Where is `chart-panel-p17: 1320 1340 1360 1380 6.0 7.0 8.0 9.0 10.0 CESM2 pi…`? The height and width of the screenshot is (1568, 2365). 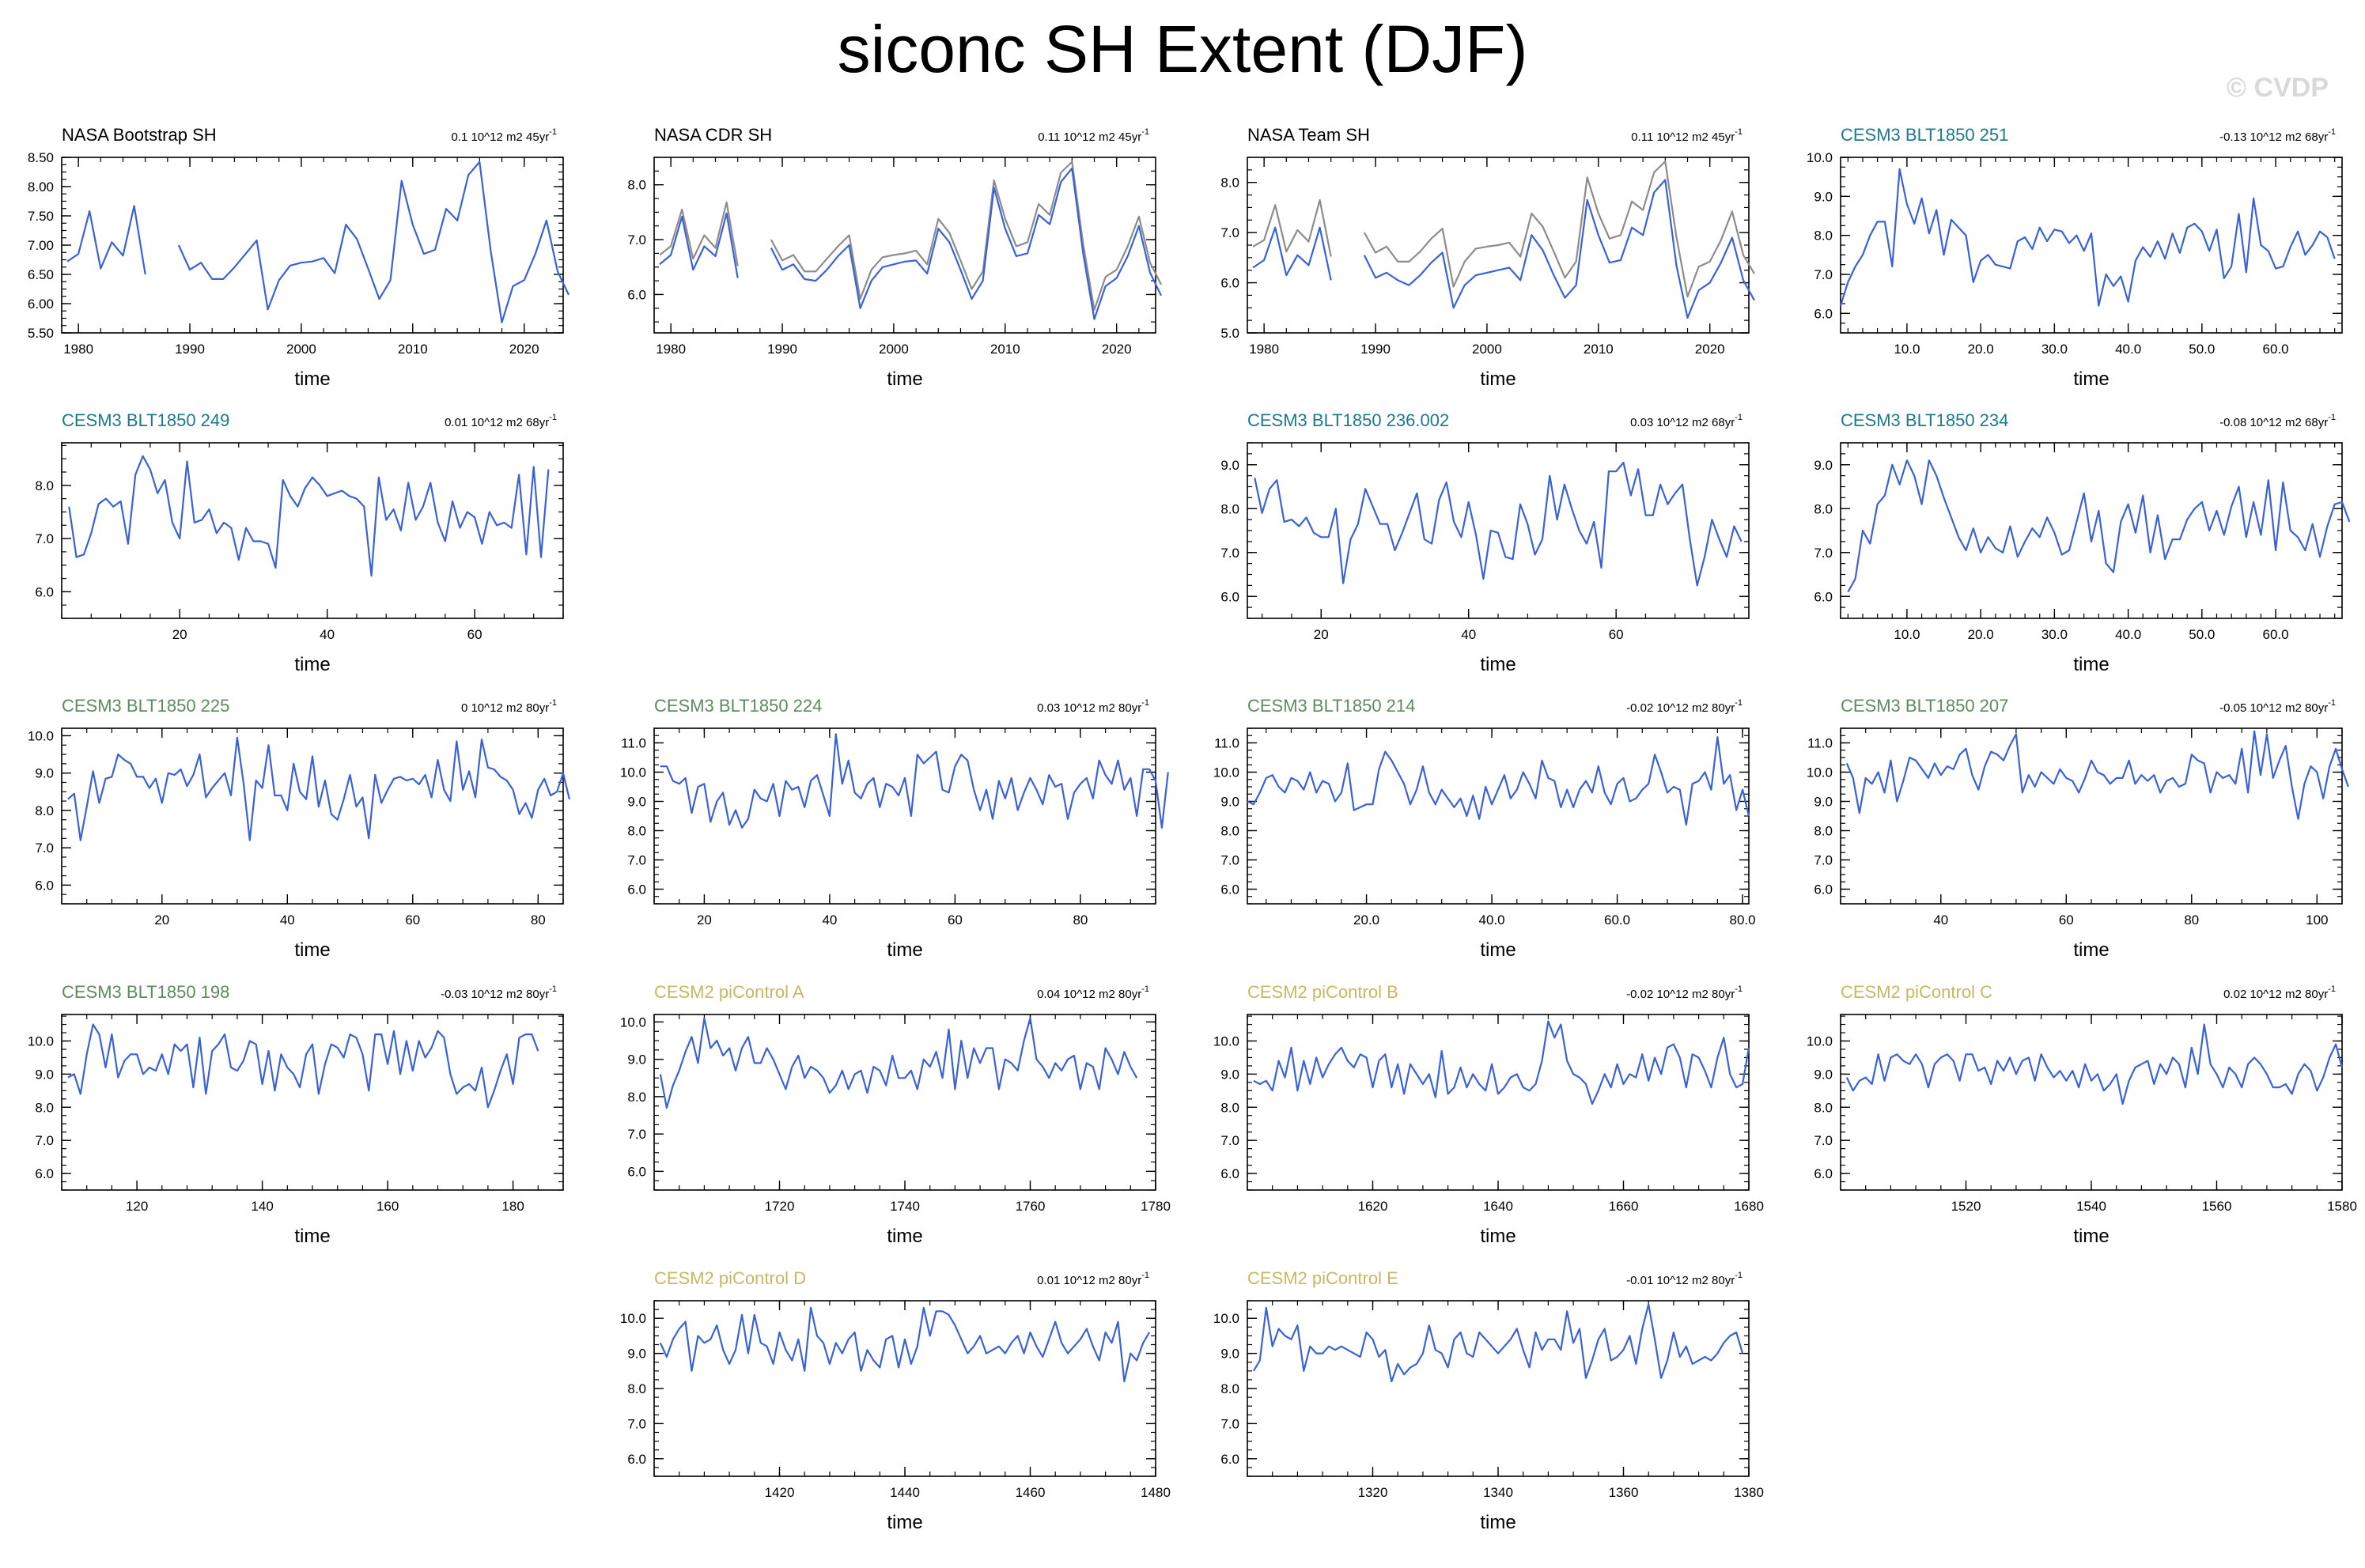
chart-panel-p17: 1320 1340 1360 1380 6.0 7.0 8.0 9.0 10.0 CESM2 pi… is located at coordinates (1489, 1400).